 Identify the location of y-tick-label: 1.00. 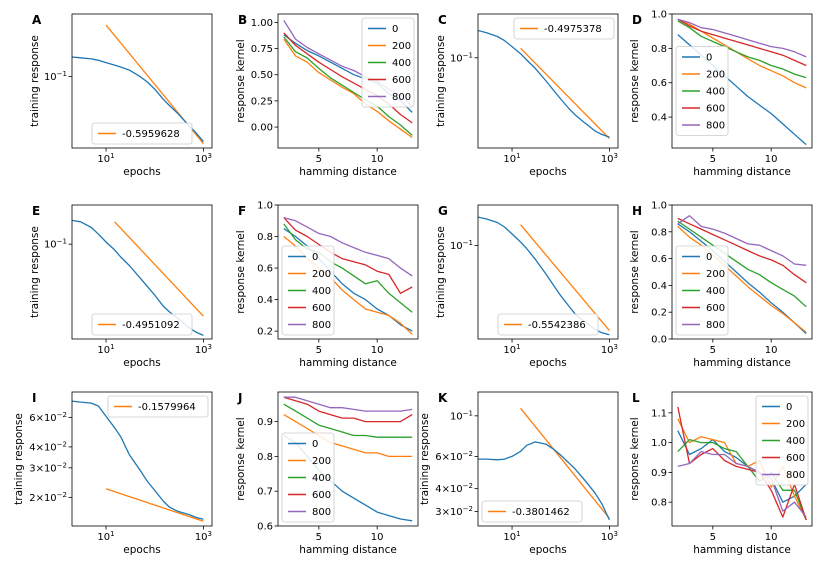
(262, 23).